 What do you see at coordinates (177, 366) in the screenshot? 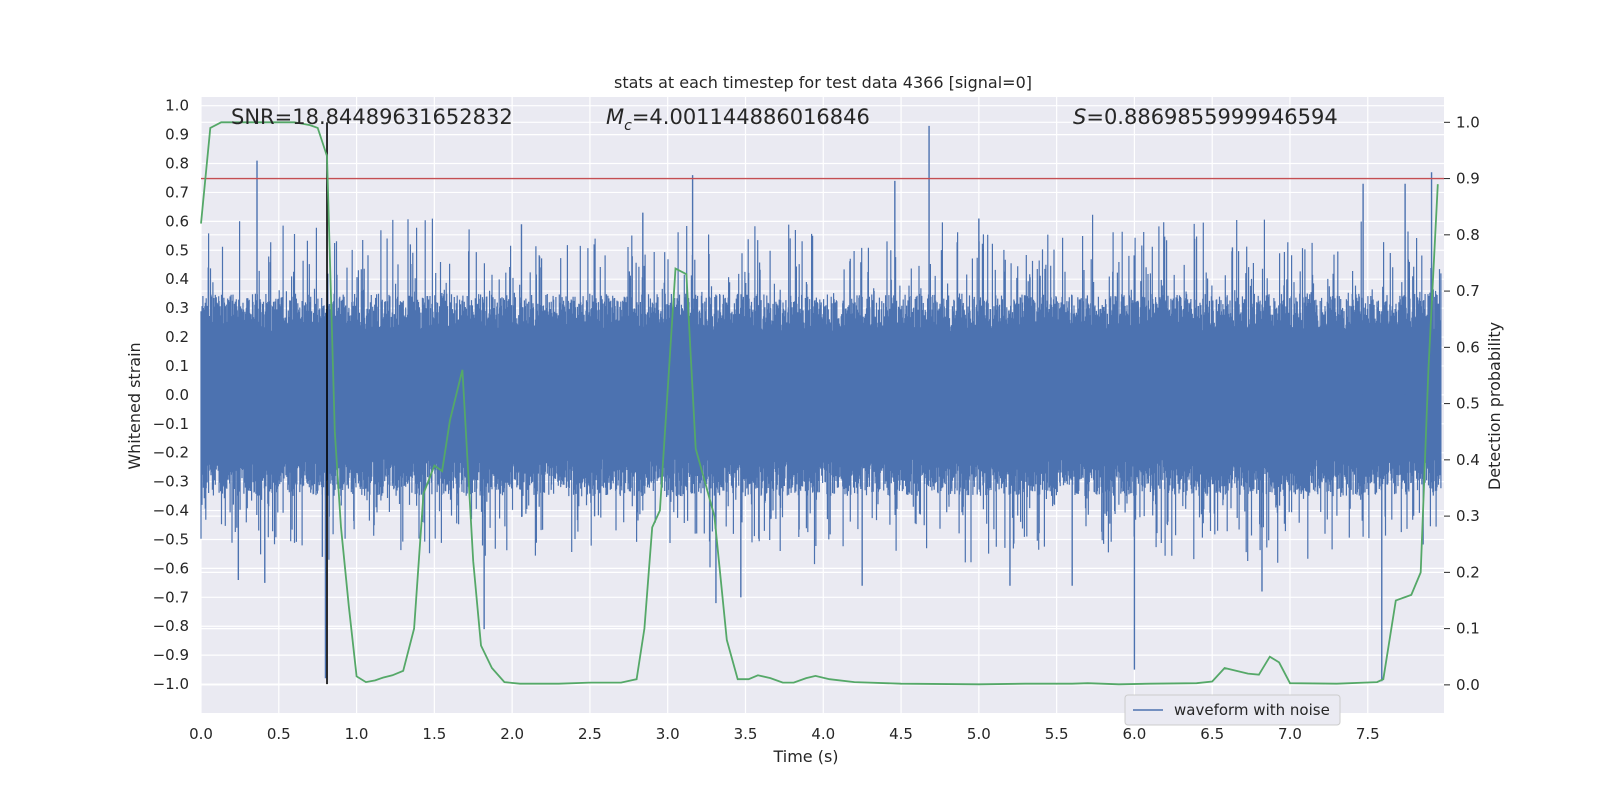
I see `y-tick-label: 0.1` at bounding box center [177, 366].